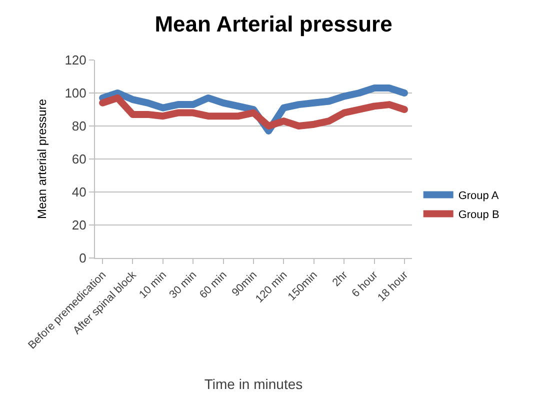 This screenshot has height=401, width=547. I want to click on x-axis-title: Time in minutes, so click(253, 384).